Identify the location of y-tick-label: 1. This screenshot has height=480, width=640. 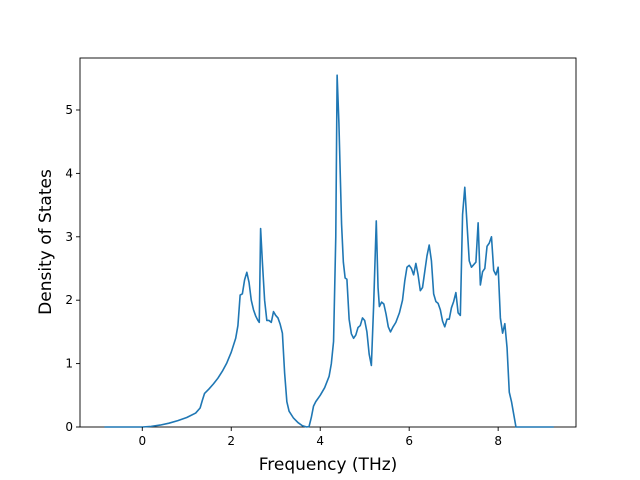
(69, 364).